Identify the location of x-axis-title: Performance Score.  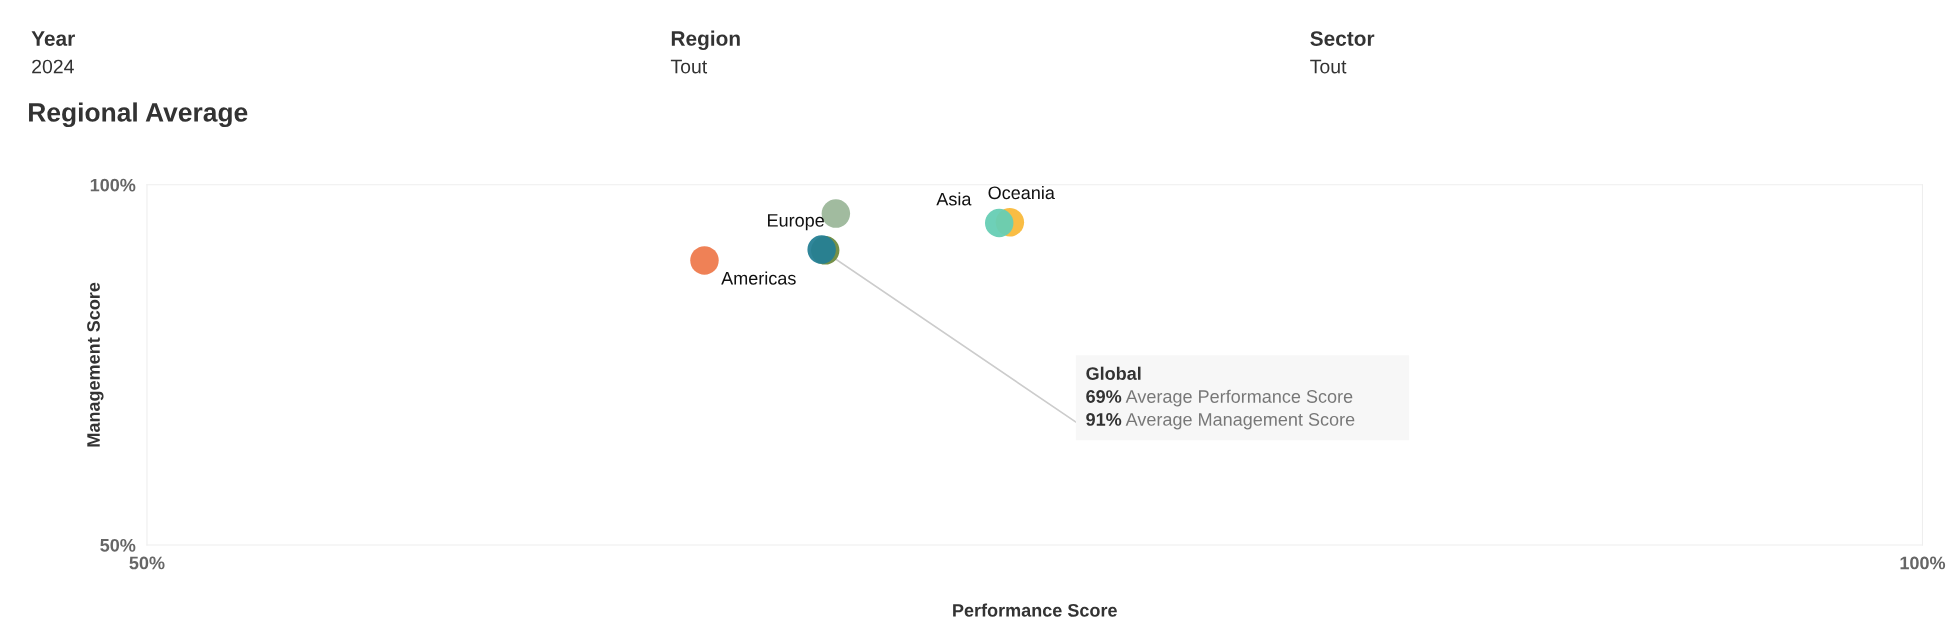
(1035, 610).